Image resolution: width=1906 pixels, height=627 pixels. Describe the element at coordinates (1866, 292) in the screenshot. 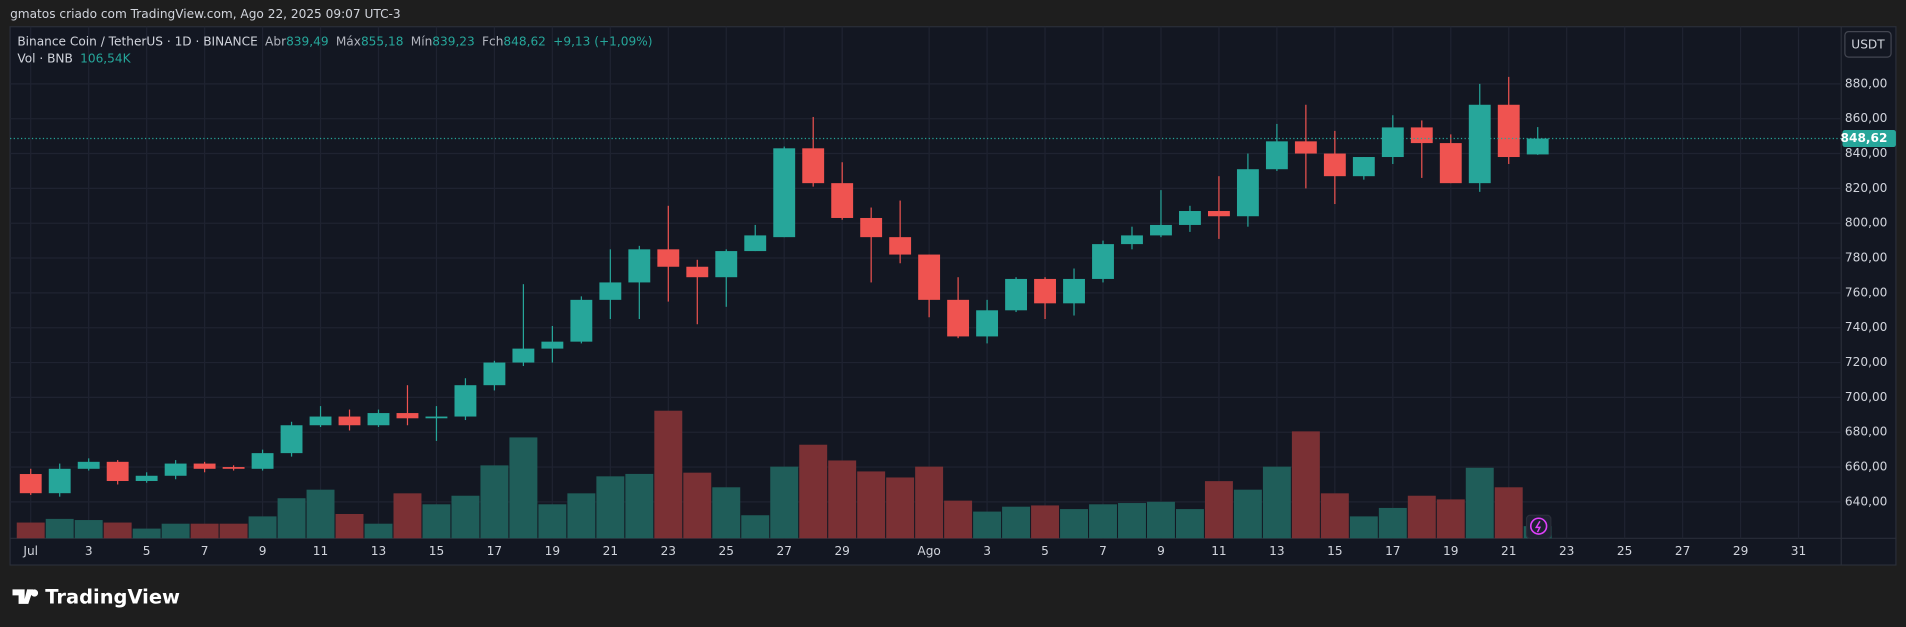

I see `y-tick-label: 760,00` at that location.